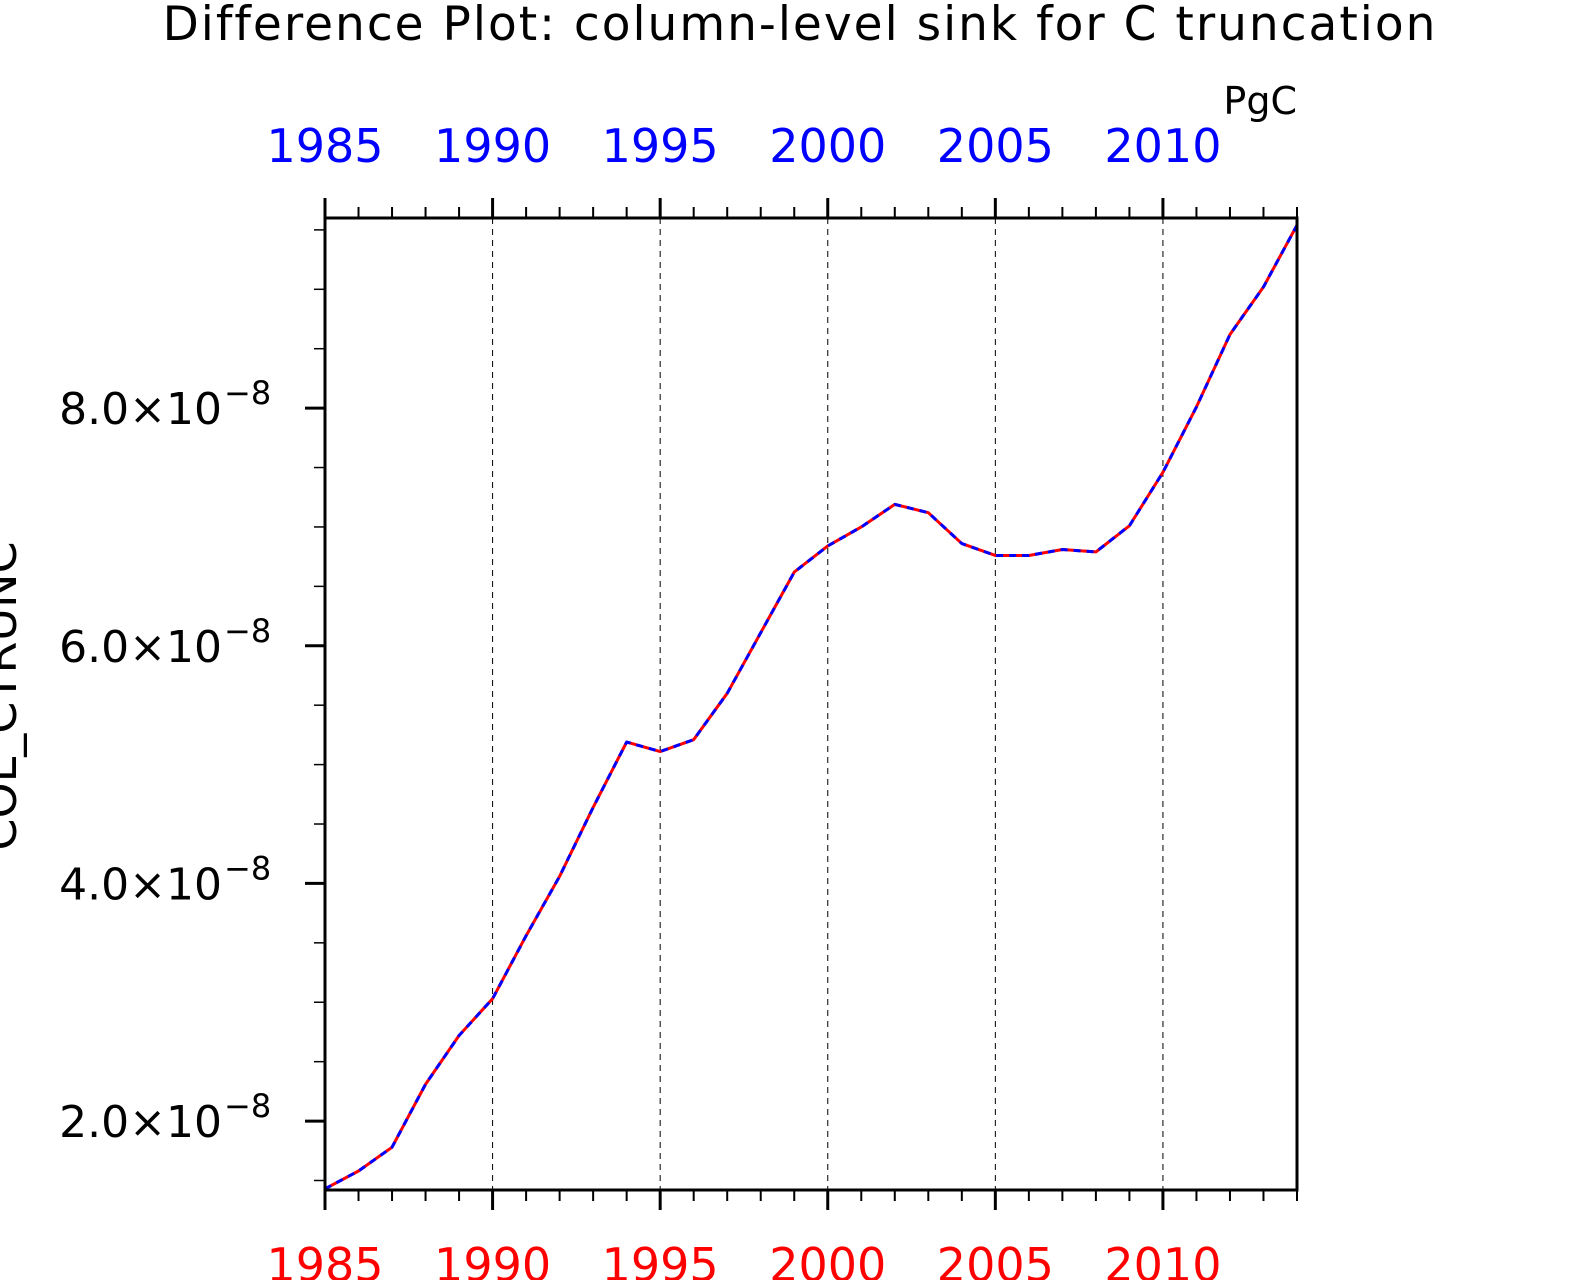  I want to click on x-tick-label-bottom: 2010, so click(1162, 1259).